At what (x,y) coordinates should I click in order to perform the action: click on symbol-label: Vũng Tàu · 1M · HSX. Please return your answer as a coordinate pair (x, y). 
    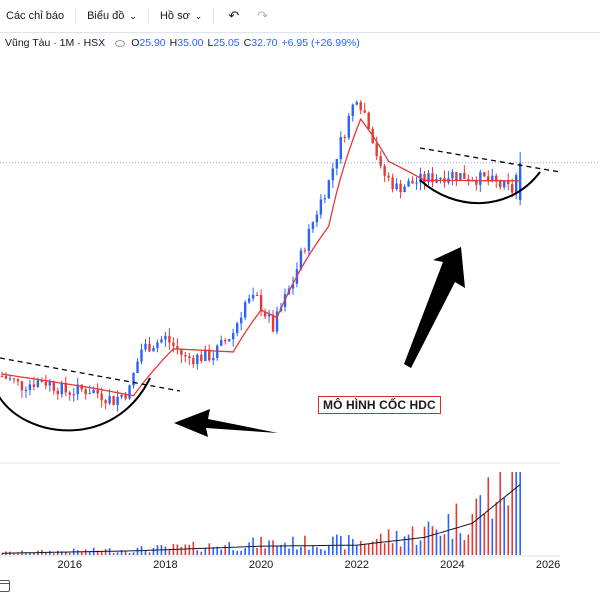
    Looking at the image, I should click on (55, 43).